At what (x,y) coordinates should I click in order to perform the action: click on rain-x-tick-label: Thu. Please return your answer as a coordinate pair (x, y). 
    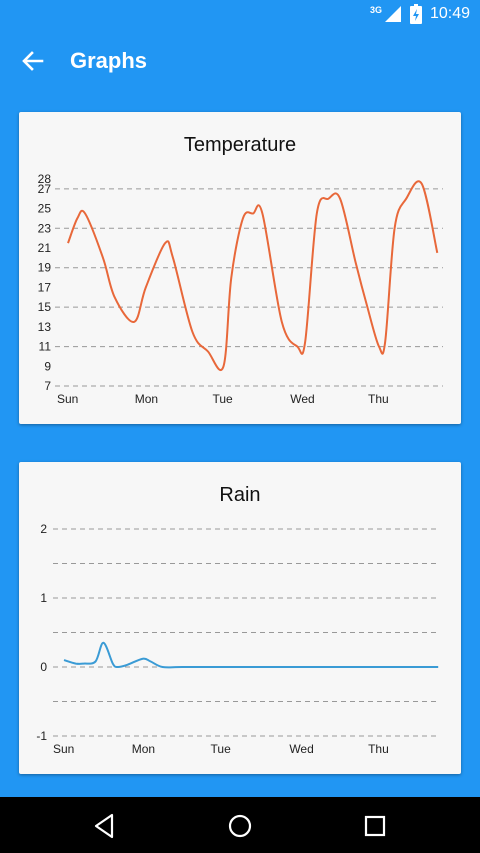
    Looking at the image, I should click on (378, 749).